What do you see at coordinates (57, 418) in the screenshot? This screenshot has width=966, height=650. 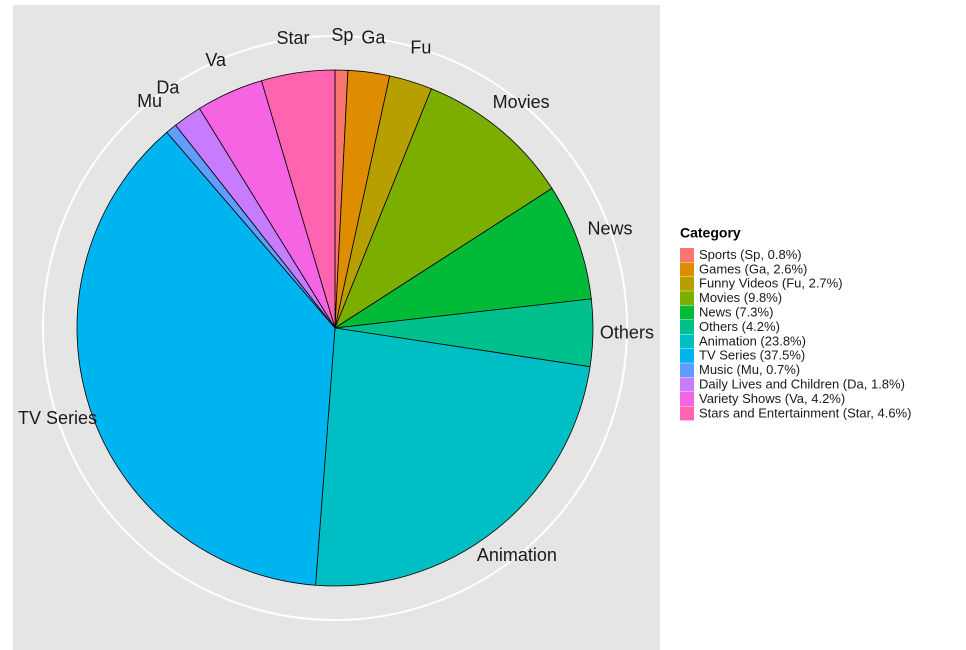 I see `slice-label: TV Series` at bounding box center [57, 418].